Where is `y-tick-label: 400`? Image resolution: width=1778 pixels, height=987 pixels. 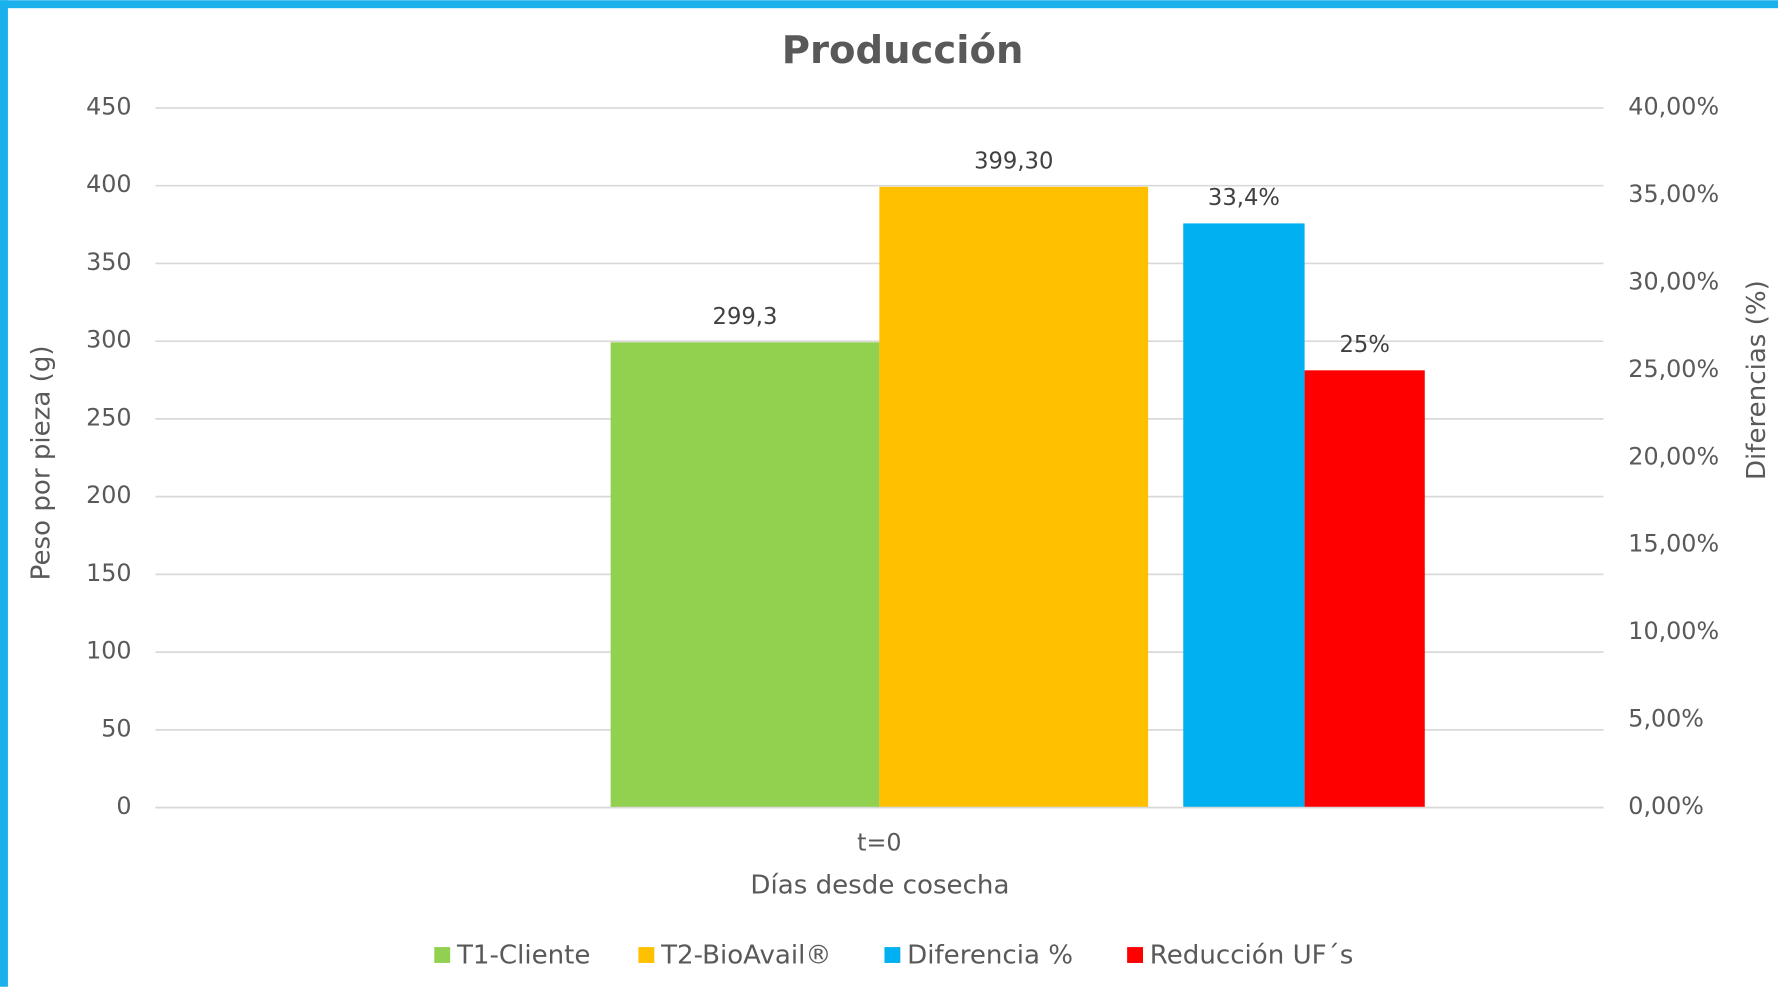 y-tick-label: 400 is located at coordinates (108, 184).